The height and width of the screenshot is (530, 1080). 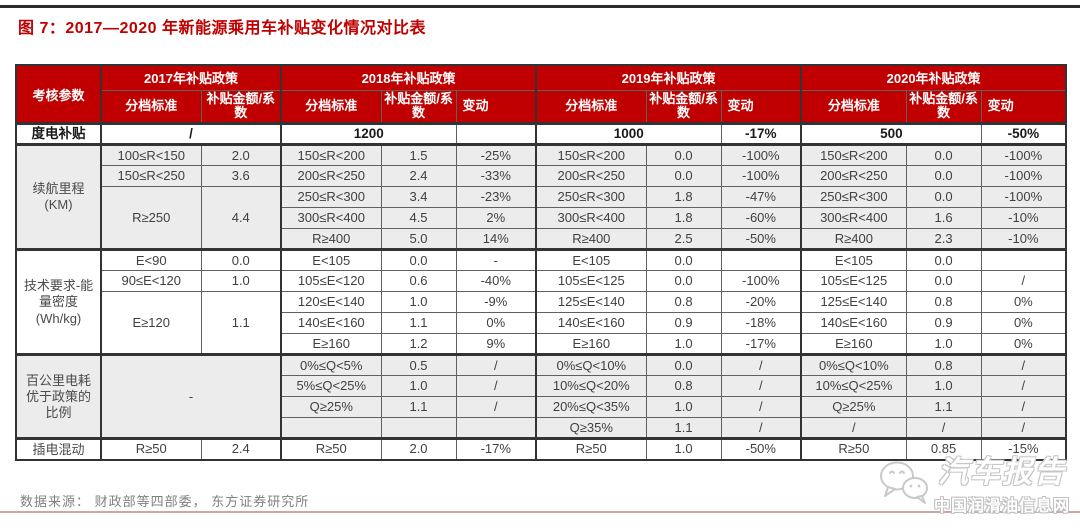 I want to click on page-top-rule, so click(x=540, y=6).